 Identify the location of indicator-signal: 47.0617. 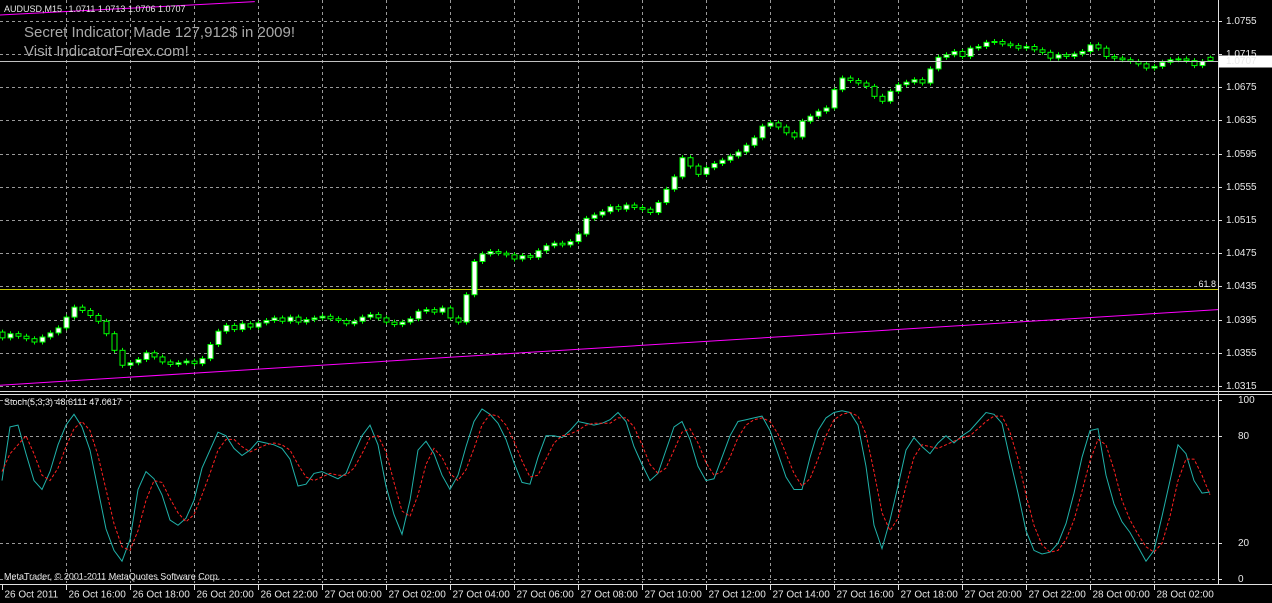
(105, 402).